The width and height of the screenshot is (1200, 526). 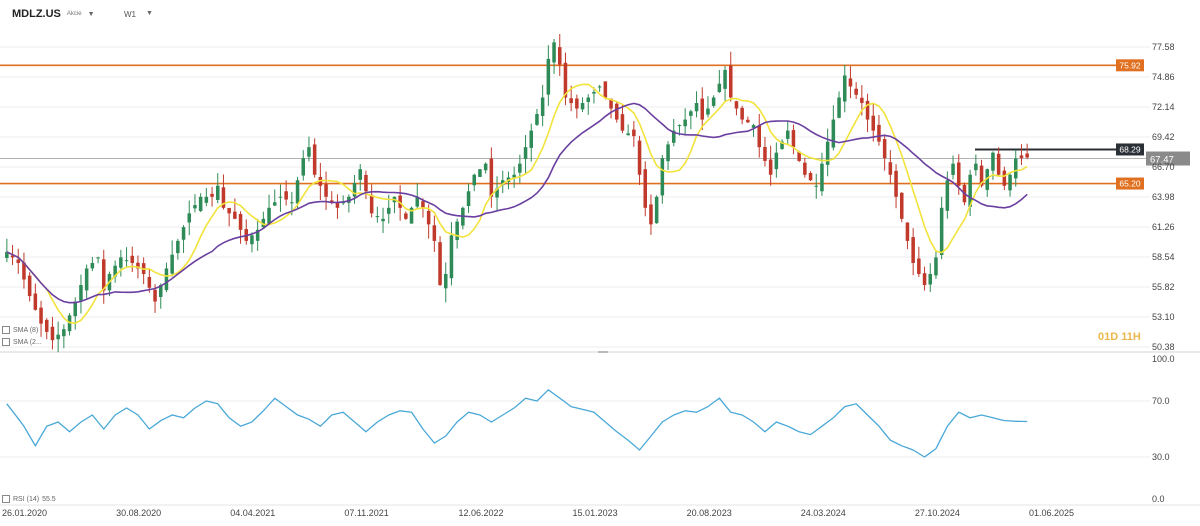 What do you see at coordinates (1161, 457) in the screenshot?
I see `rsi-y-tick-label: 30.0` at bounding box center [1161, 457].